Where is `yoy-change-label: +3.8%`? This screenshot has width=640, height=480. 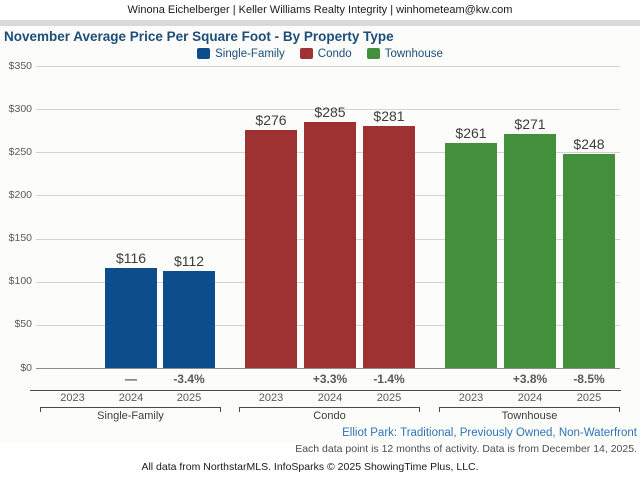
yoy-change-label: +3.8% is located at coordinates (530, 379).